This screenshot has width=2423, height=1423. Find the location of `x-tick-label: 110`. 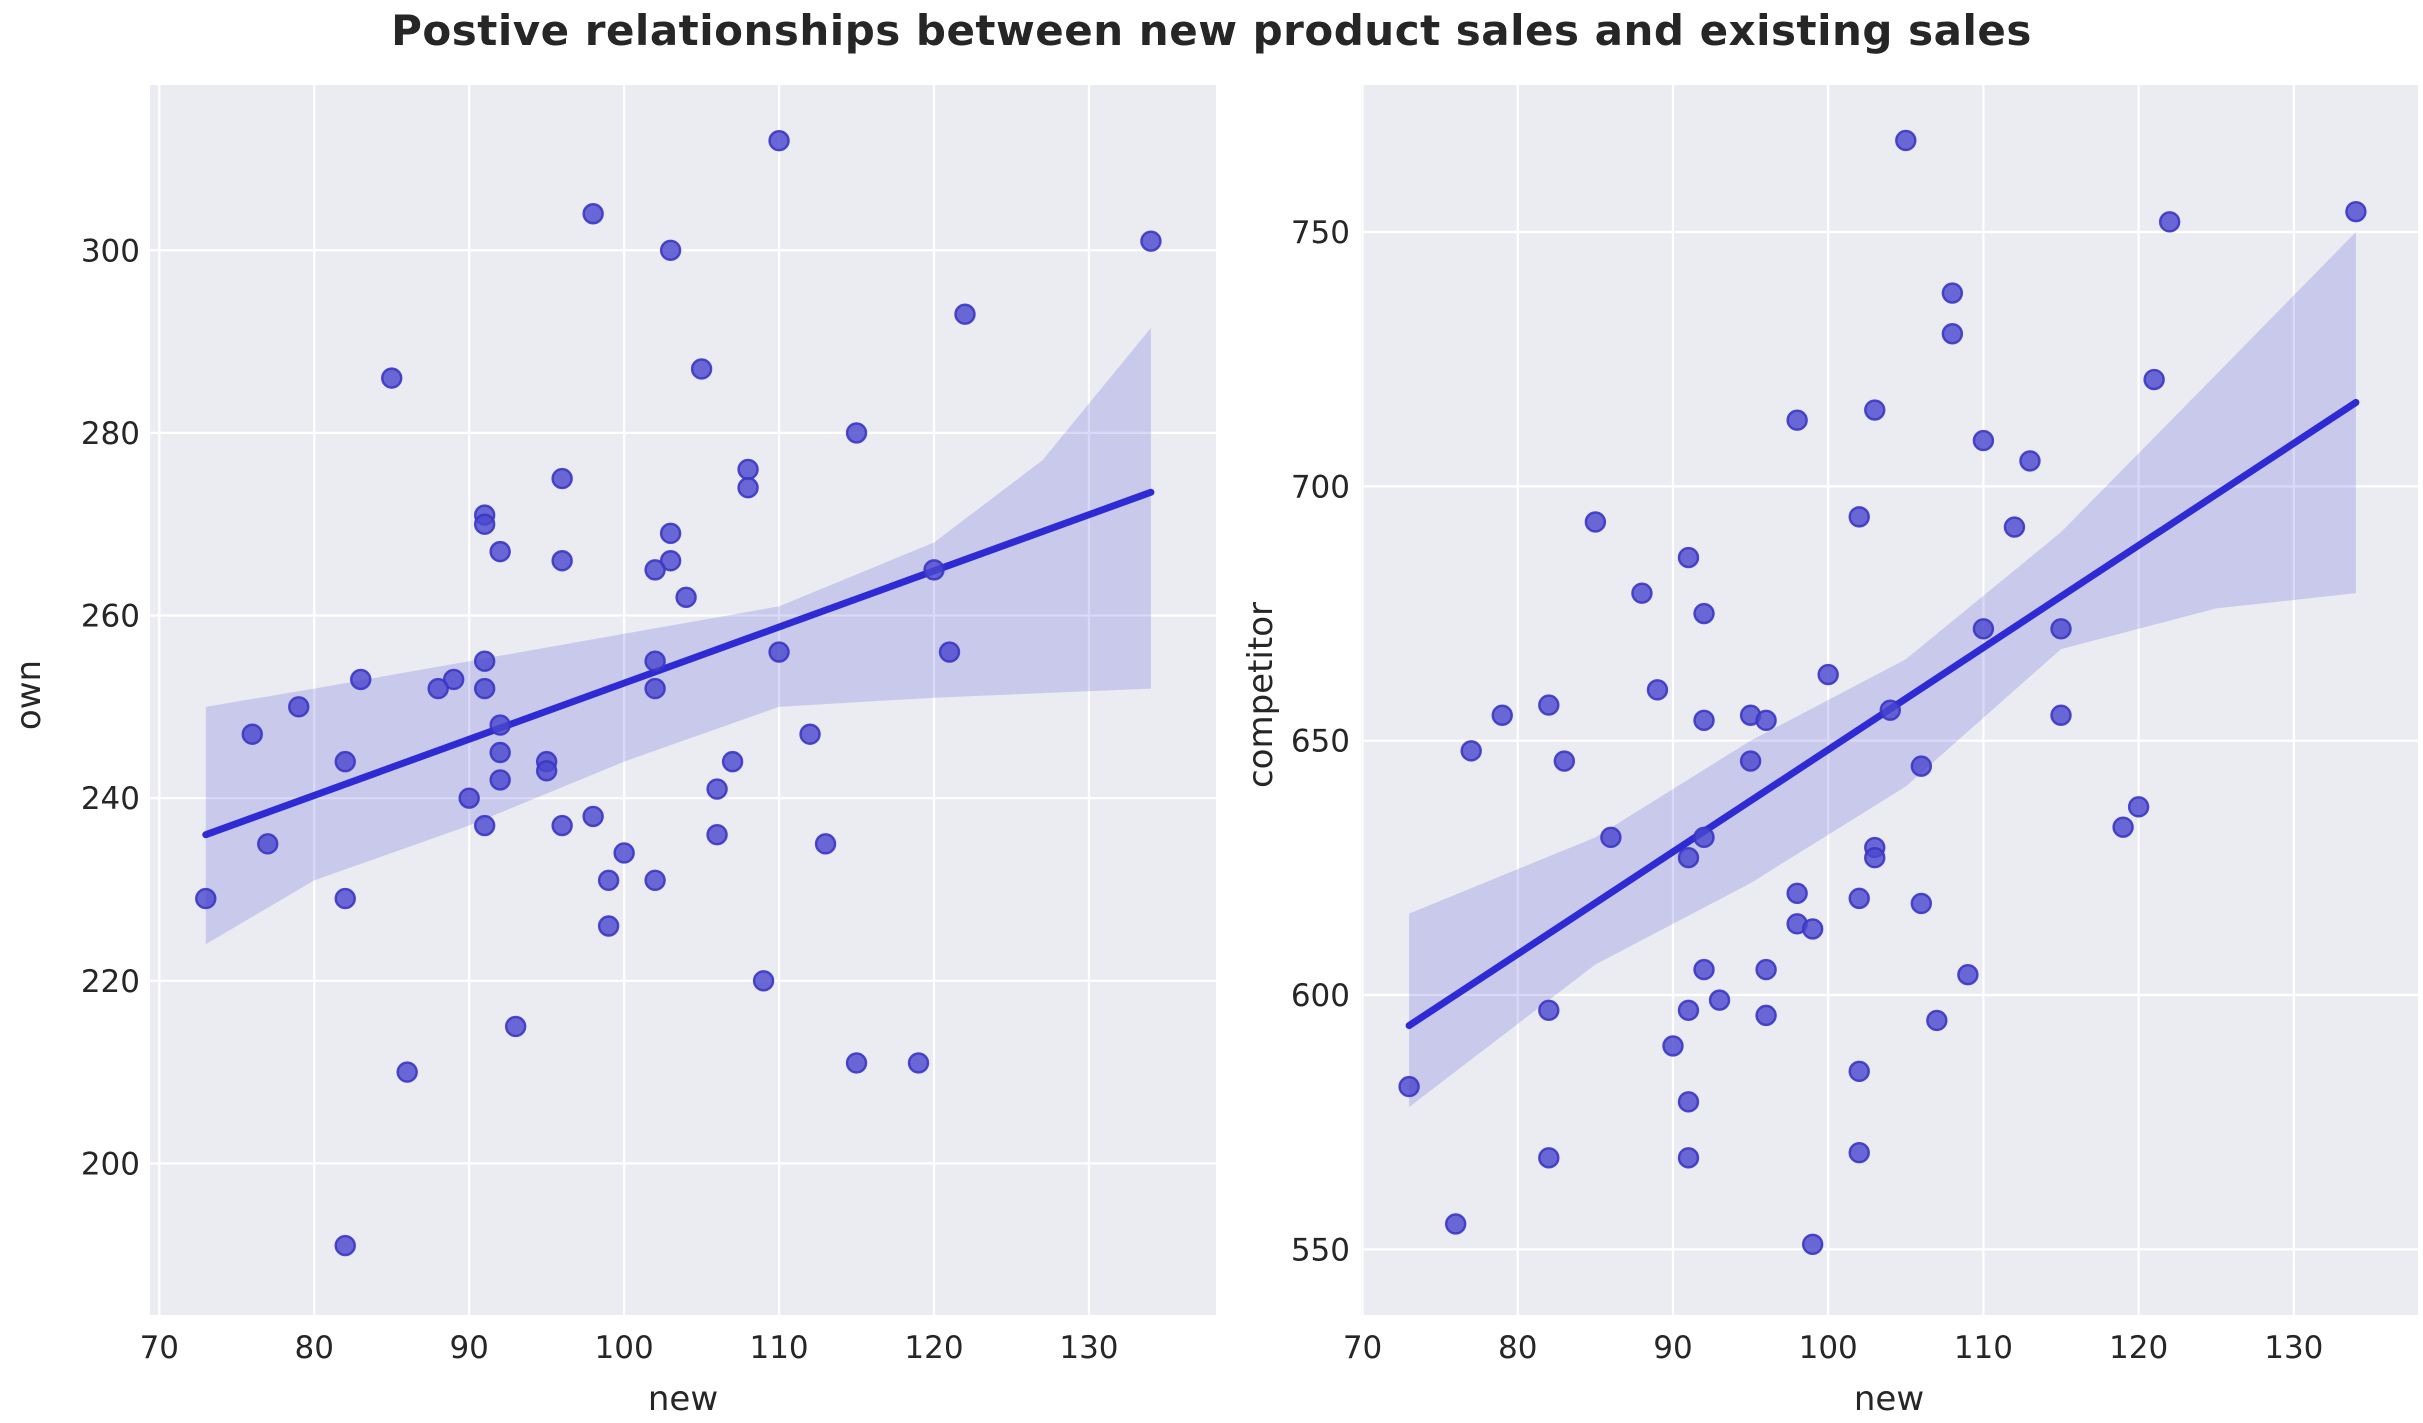

x-tick-label: 110 is located at coordinates (778, 1348).